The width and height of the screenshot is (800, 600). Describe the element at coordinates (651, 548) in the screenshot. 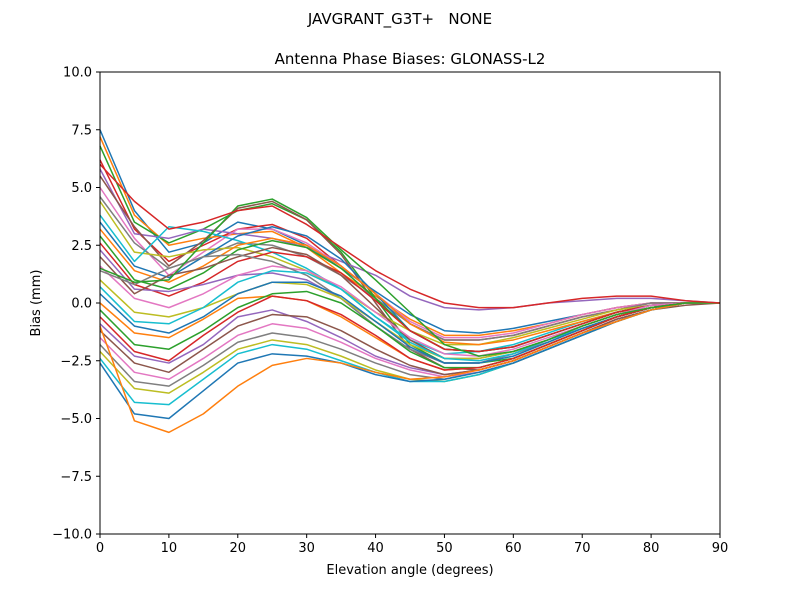

I see `x-tick-label: 80` at that location.